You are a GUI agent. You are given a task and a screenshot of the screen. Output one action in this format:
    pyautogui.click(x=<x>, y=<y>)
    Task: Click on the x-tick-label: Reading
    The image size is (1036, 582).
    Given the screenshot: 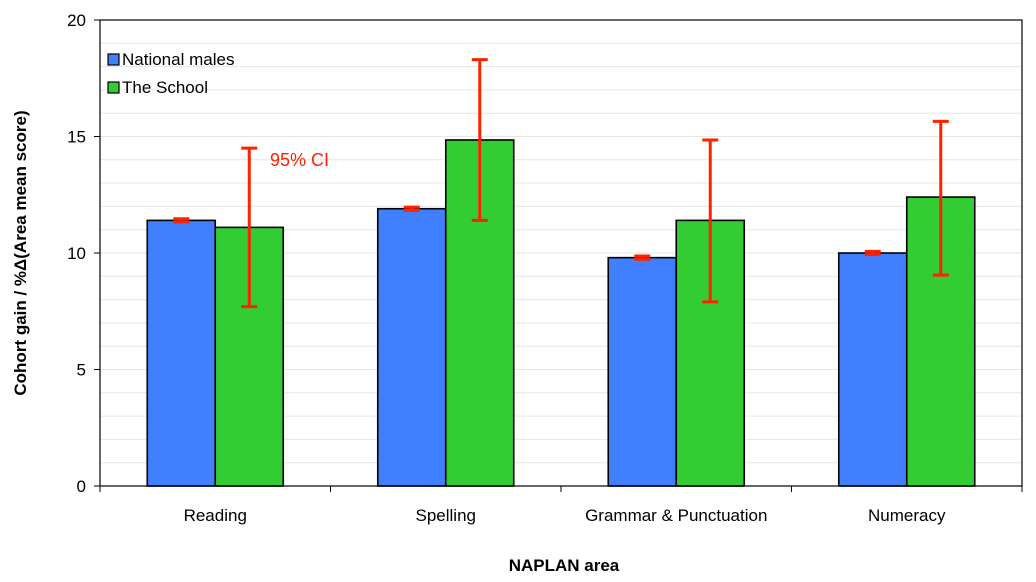 What is the action you would take?
    pyautogui.click(x=215, y=515)
    